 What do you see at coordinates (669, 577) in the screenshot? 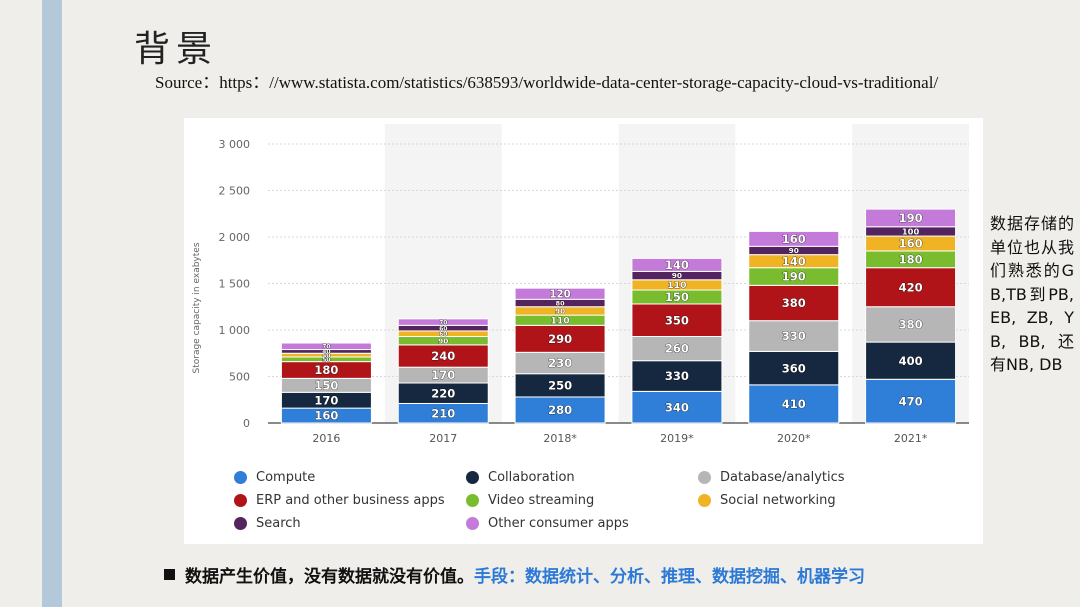
I see `bullet-accent-text: 手段：数据统计、分析、推理、数据挖掘、机器学习` at bounding box center [669, 577].